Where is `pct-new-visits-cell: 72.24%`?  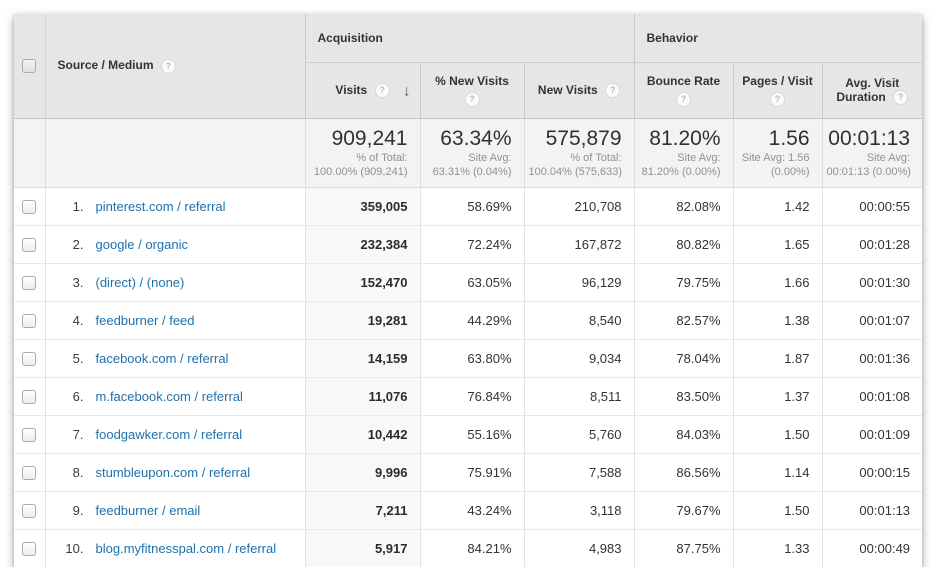
pct-new-visits-cell: 72.24% is located at coordinates (472, 245).